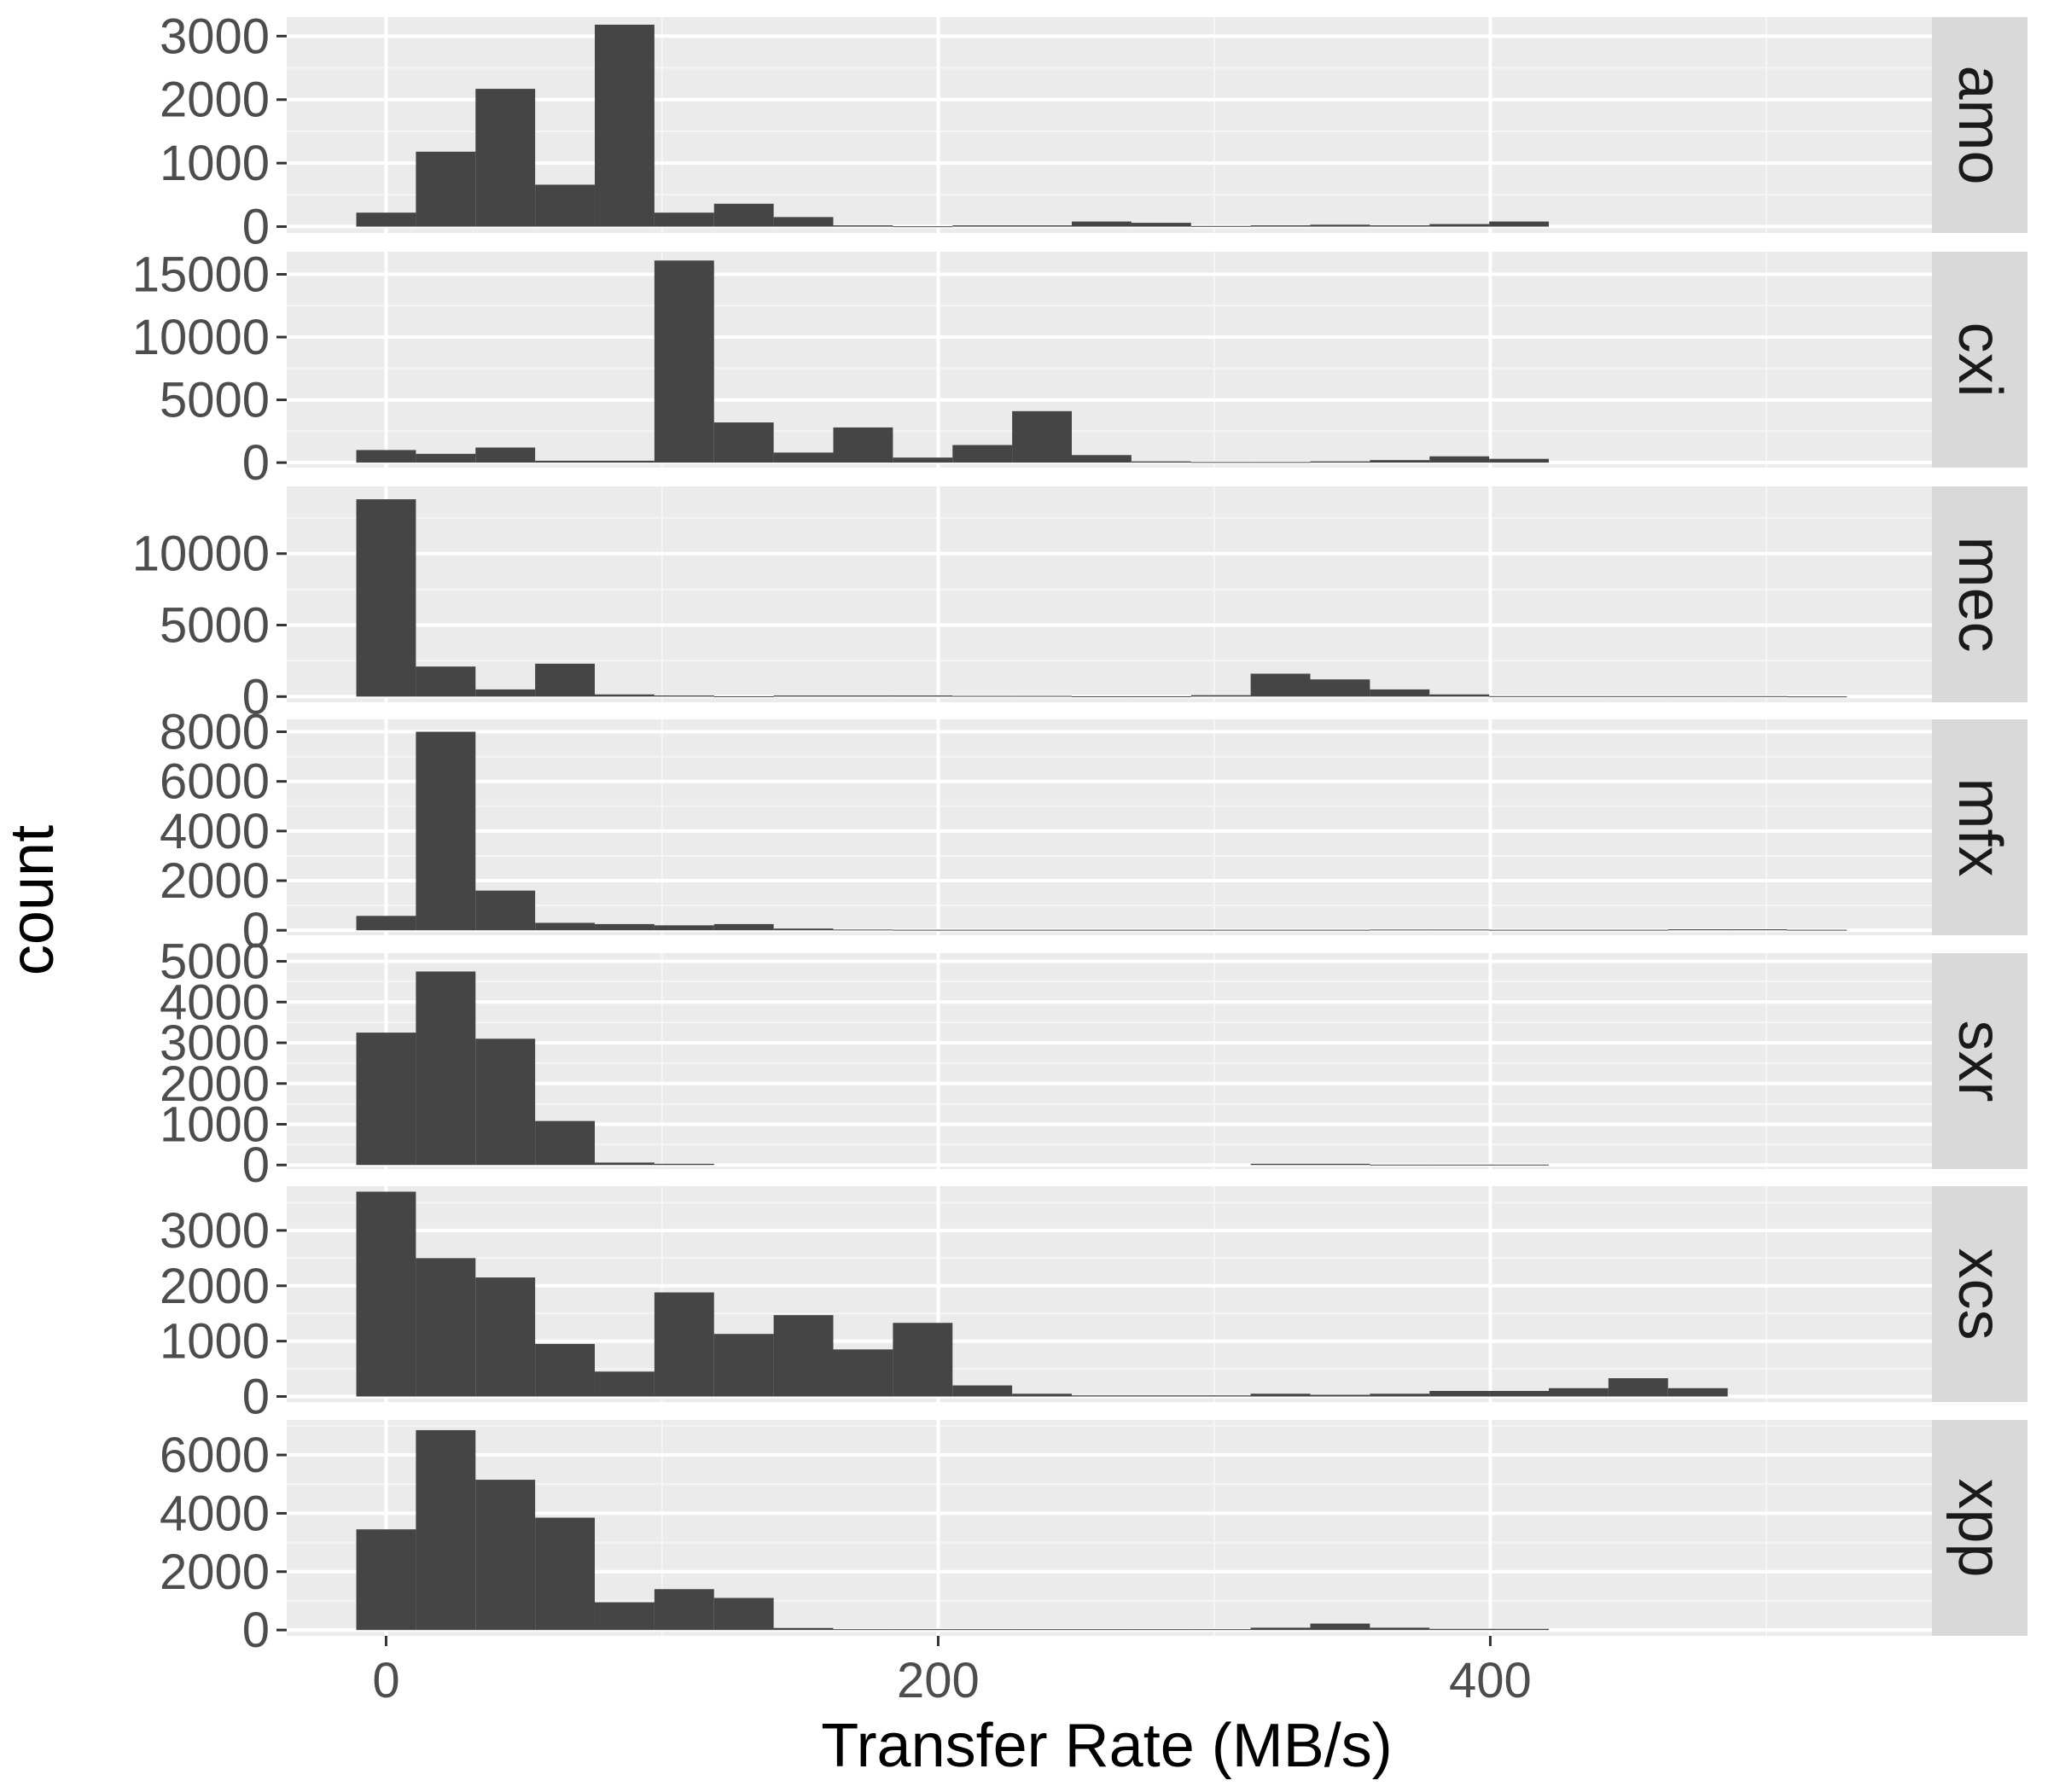  Describe the element at coordinates (1106, 1746) in the screenshot. I see `x-axis-title: Transfer Rate (MB/s)` at that location.